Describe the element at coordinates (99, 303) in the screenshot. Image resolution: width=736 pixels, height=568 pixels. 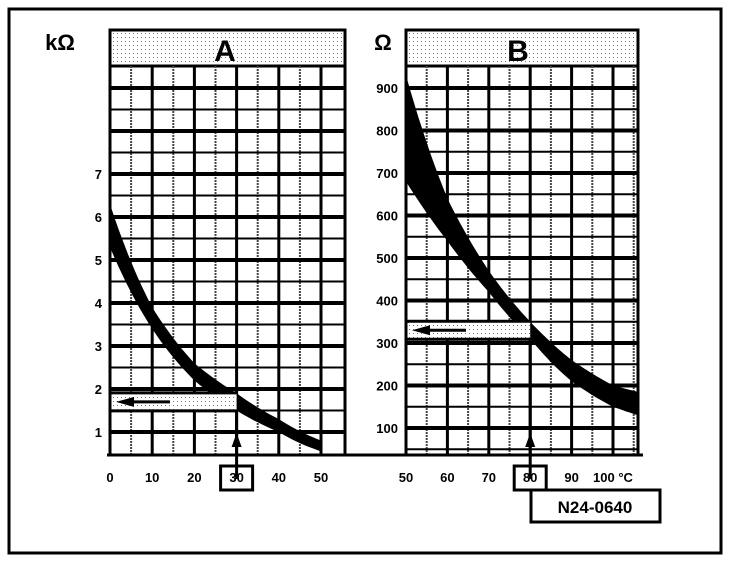
I see `y-tick-label: 4` at that location.